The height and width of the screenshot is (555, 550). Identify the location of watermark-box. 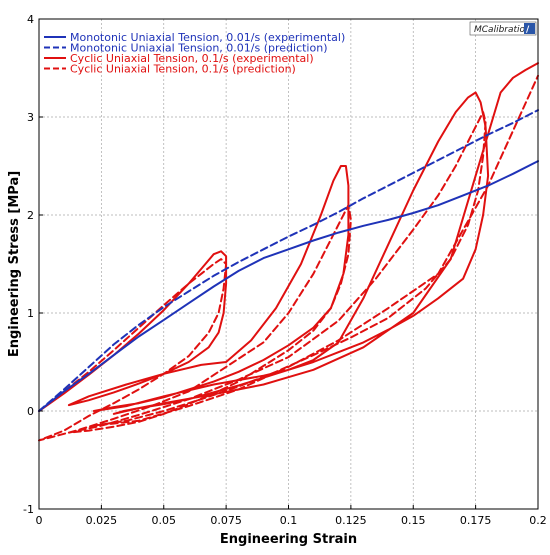
(503, 28).